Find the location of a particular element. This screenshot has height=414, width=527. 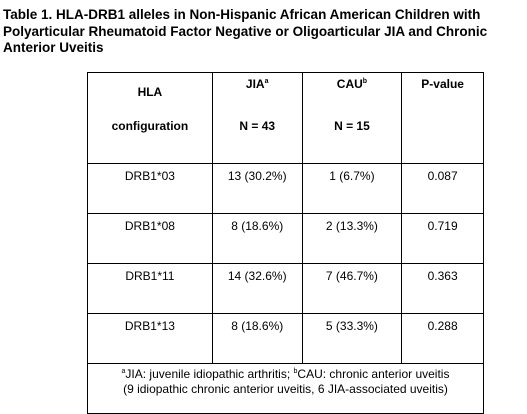

header-jia-label: JIA is located at coordinates (255, 84).